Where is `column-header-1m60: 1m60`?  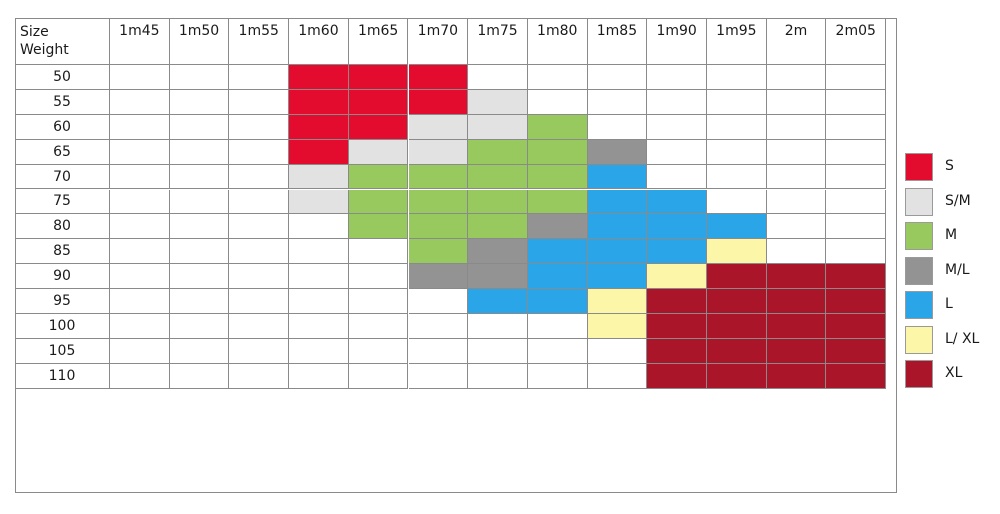 column-header-1m60: 1m60 is located at coordinates (319, 41).